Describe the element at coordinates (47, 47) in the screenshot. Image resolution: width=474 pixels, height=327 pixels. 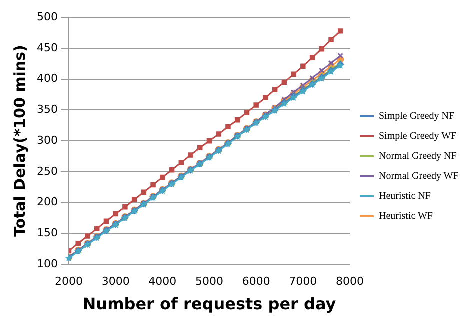
I see `y-tick-label: 450` at that location.